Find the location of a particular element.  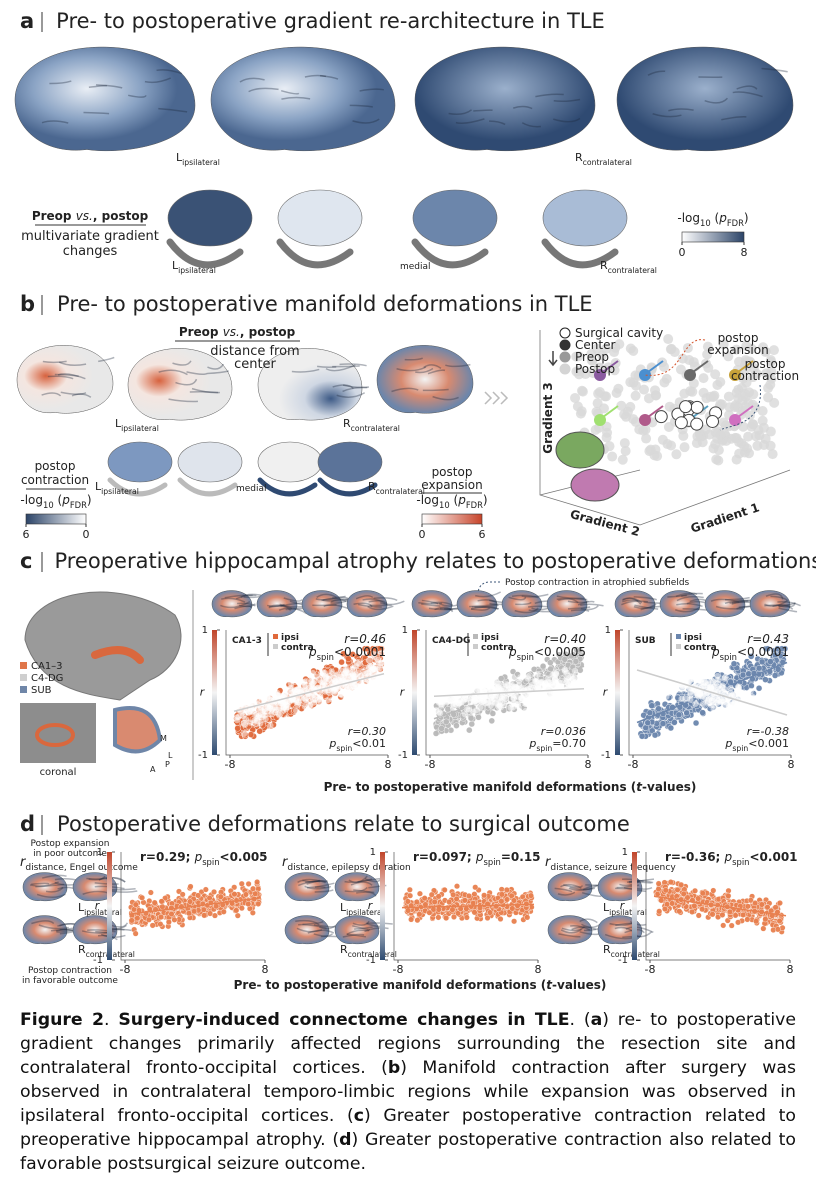

y-tick-label: -1 is located at coordinates (98, 960).